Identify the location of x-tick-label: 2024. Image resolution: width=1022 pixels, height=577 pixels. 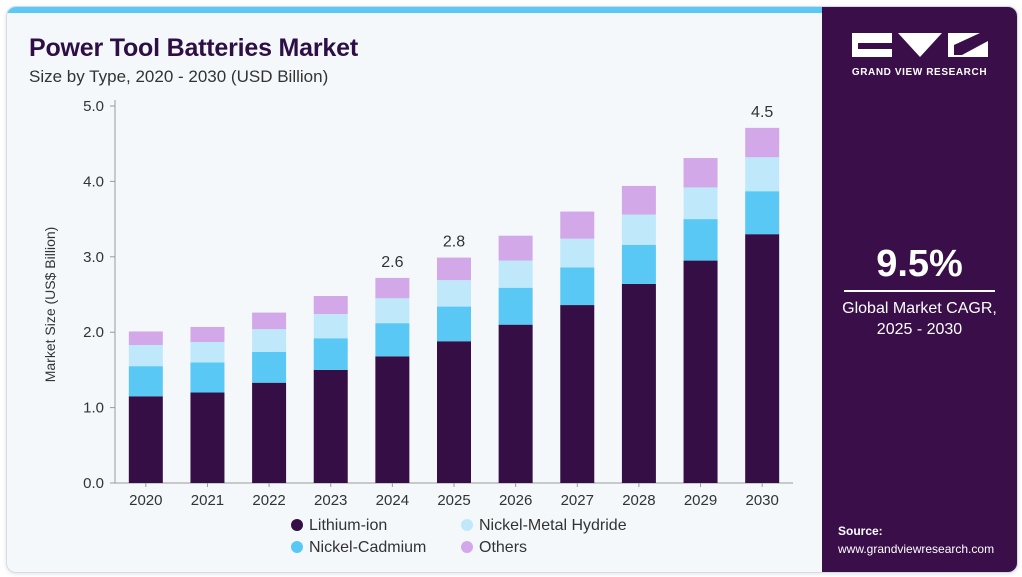
(392, 500).